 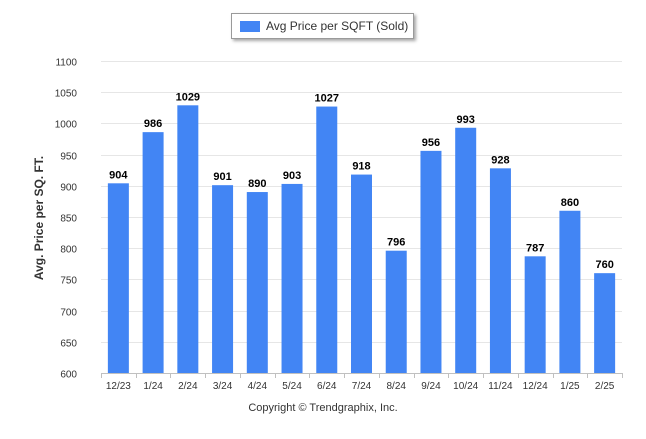 I want to click on x-tick-label: 1/24, so click(x=153, y=386).